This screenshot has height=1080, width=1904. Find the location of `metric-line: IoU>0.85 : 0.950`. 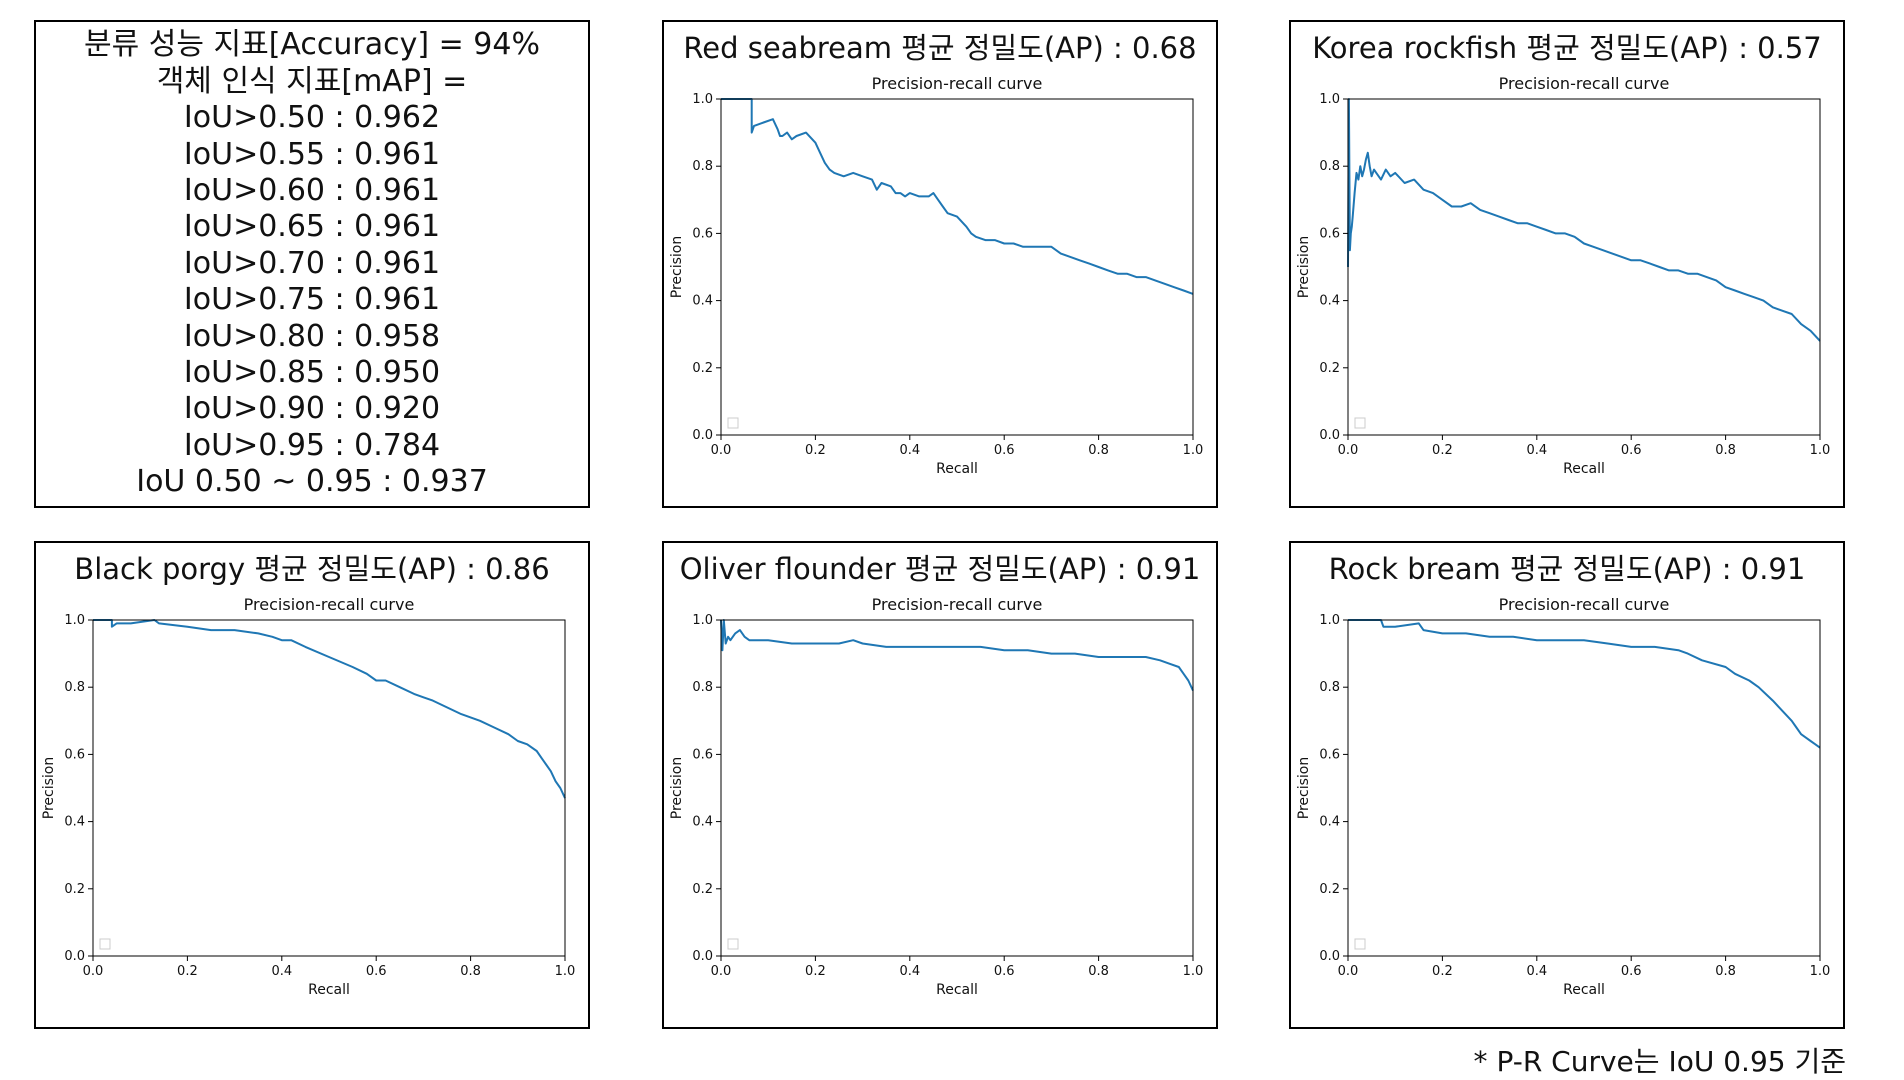

metric-line: IoU>0.85 : 0.950 is located at coordinates (312, 373).